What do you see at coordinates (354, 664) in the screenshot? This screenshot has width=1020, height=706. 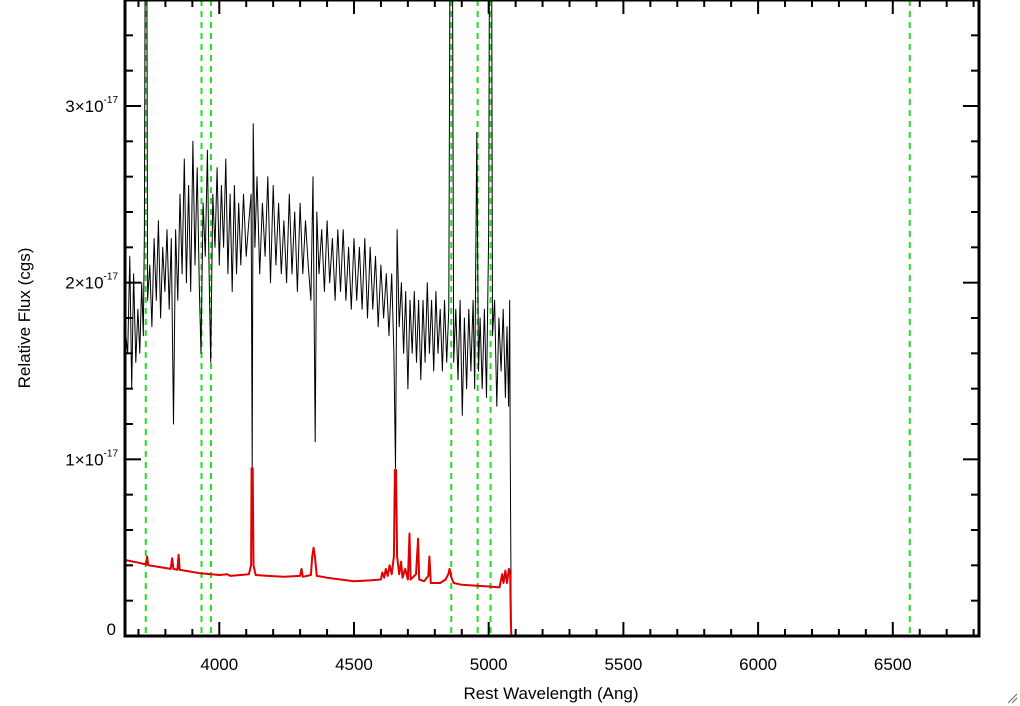 I see `x-tick-label: 4500` at bounding box center [354, 664].